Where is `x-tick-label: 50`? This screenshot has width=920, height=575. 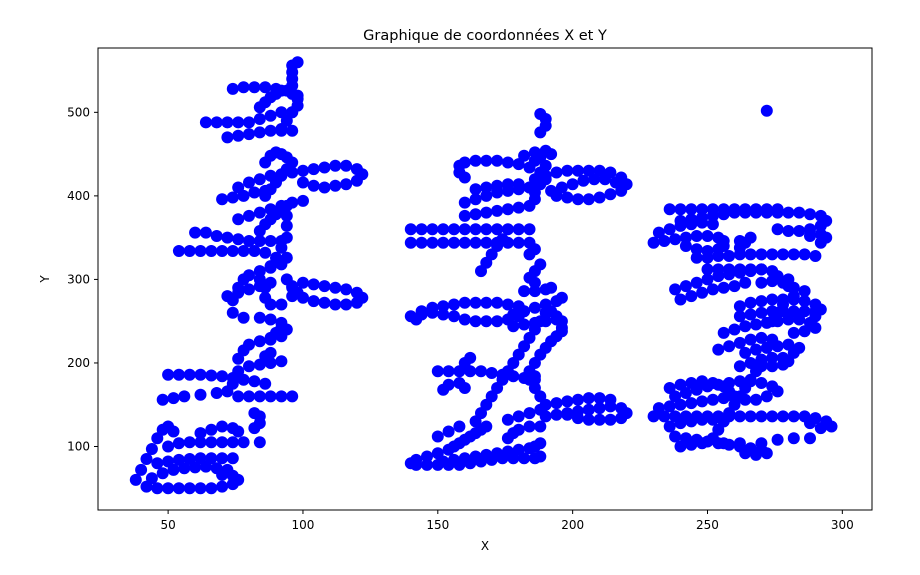
x-tick-label: 50 is located at coordinates (167, 525).